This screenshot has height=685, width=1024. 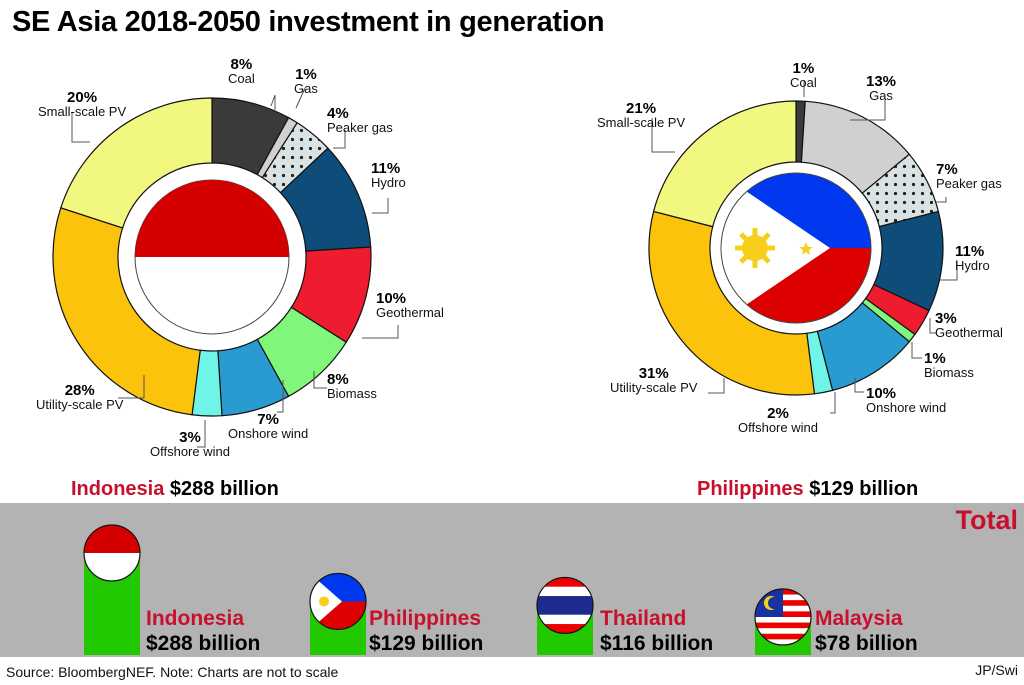 What do you see at coordinates (783, 617) in the screenshot?
I see `malaysia-flag-icon` at bounding box center [783, 617].